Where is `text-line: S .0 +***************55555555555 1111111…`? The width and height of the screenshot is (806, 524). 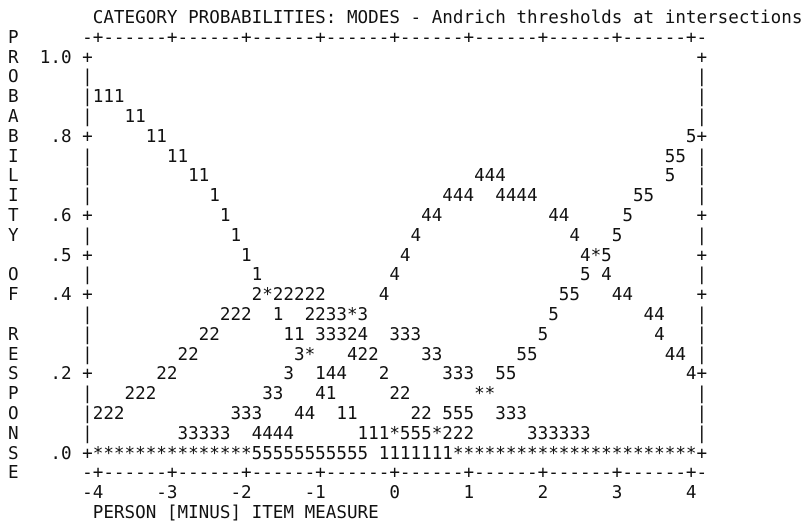
text-line: S .0 +***************55555555555 1111111… is located at coordinates (358, 453).